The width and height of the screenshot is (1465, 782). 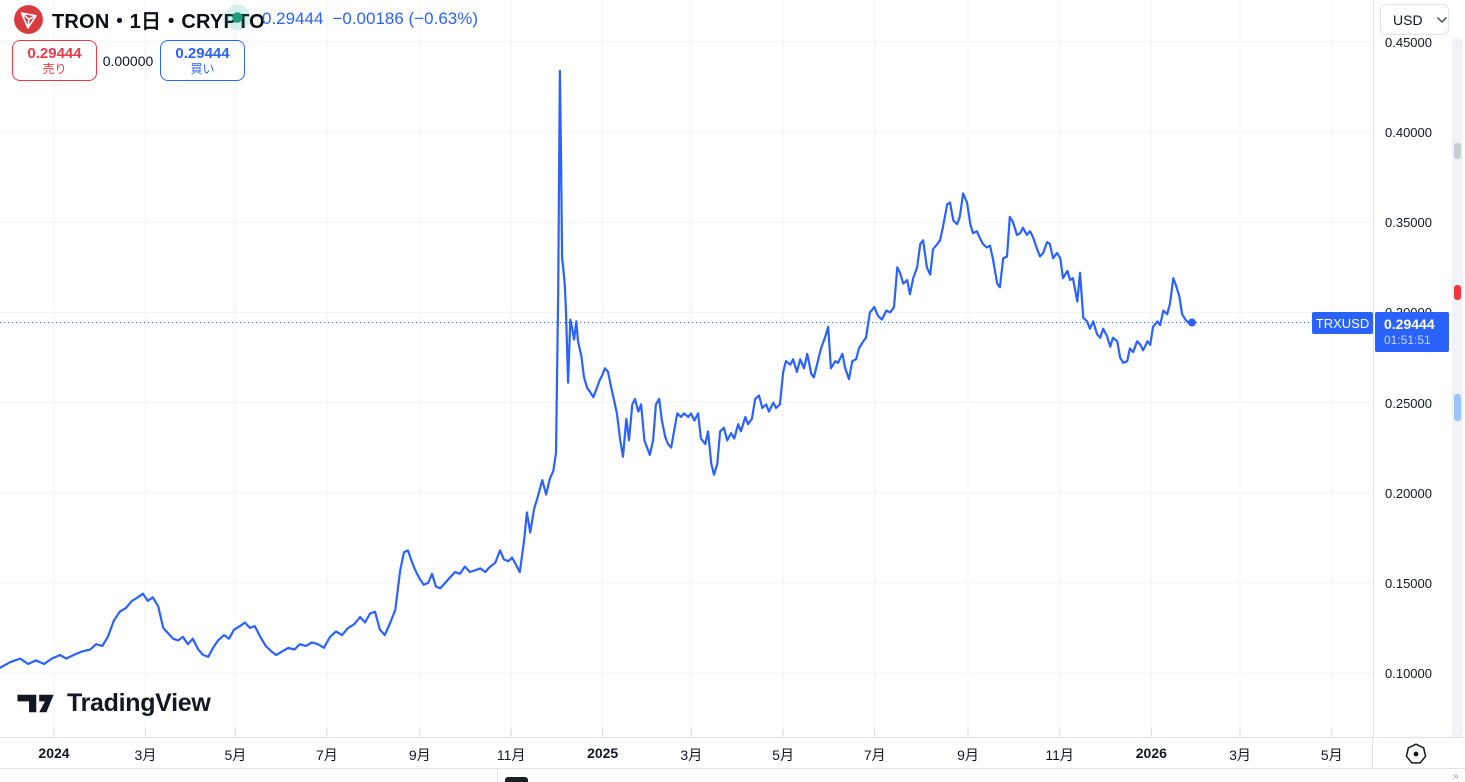 What do you see at coordinates (128, 60) in the screenshot?
I see `spread-value: 0.00000` at bounding box center [128, 60].